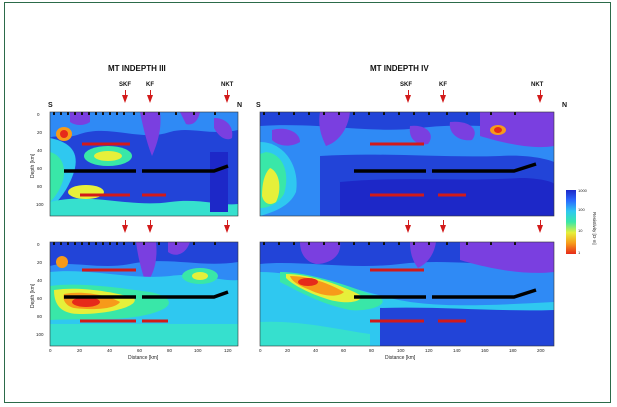  What do you see at coordinates (227, 85) in the screenshot?
I see `fault-label-nkt-left: NKT` at bounding box center [227, 85].